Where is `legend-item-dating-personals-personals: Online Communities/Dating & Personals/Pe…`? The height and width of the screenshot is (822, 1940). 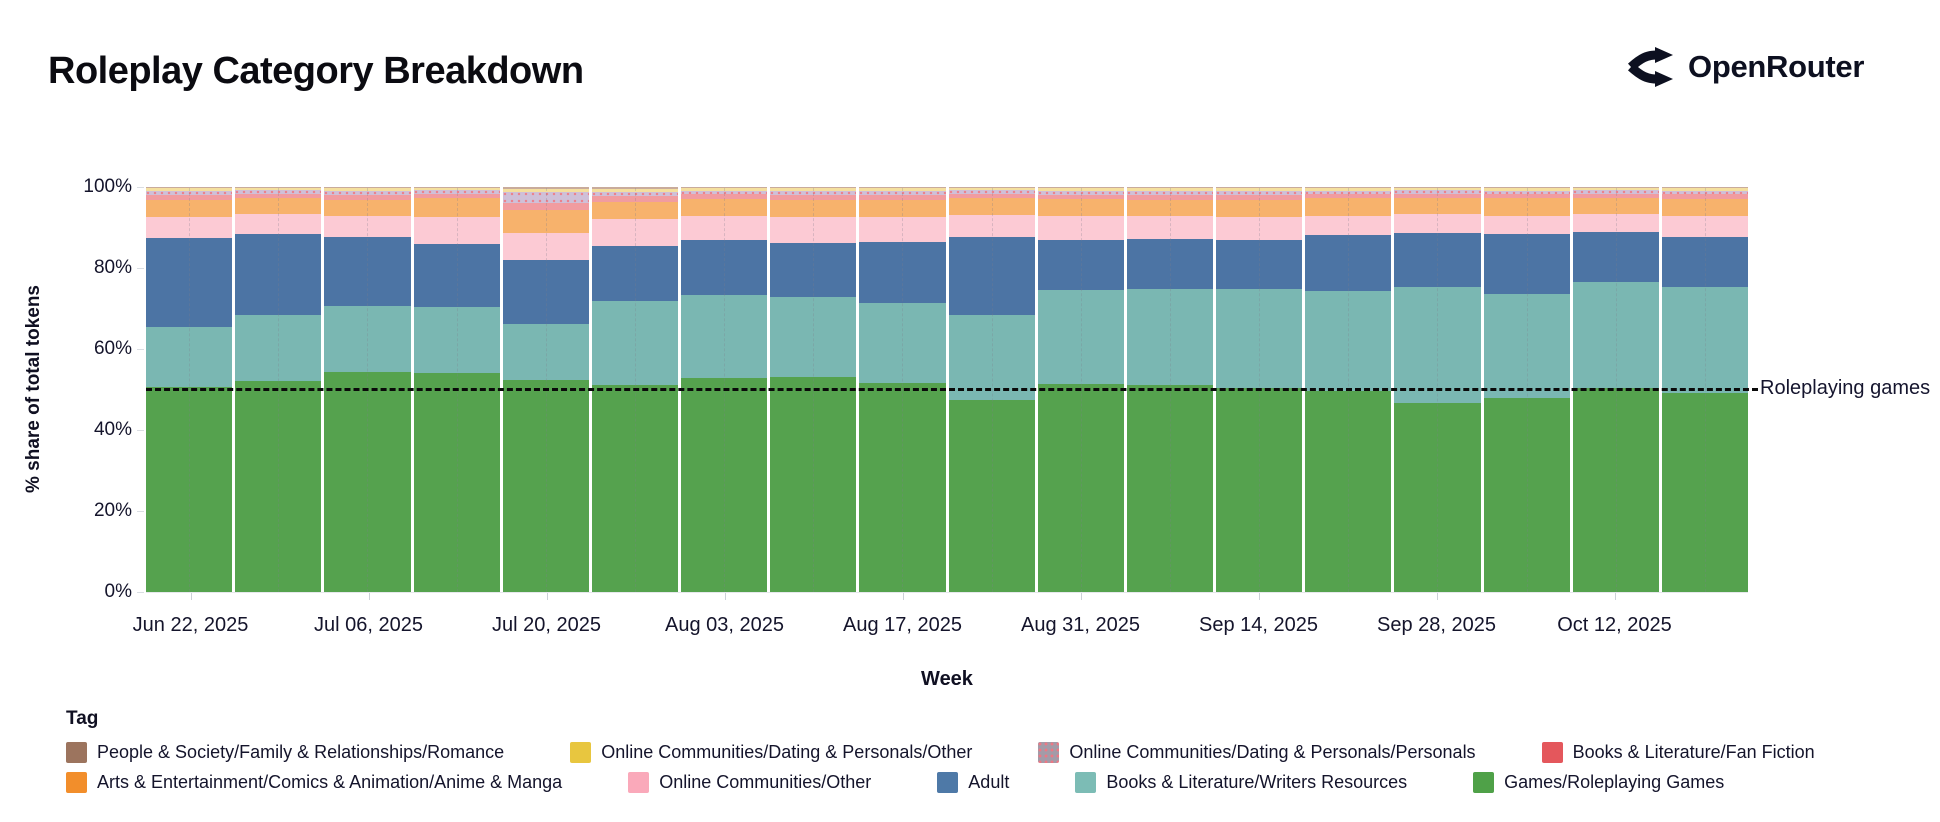 legend-item-dating-personals-personals: Online Communities/Dating & Personals/Pe… is located at coordinates (1257, 752).